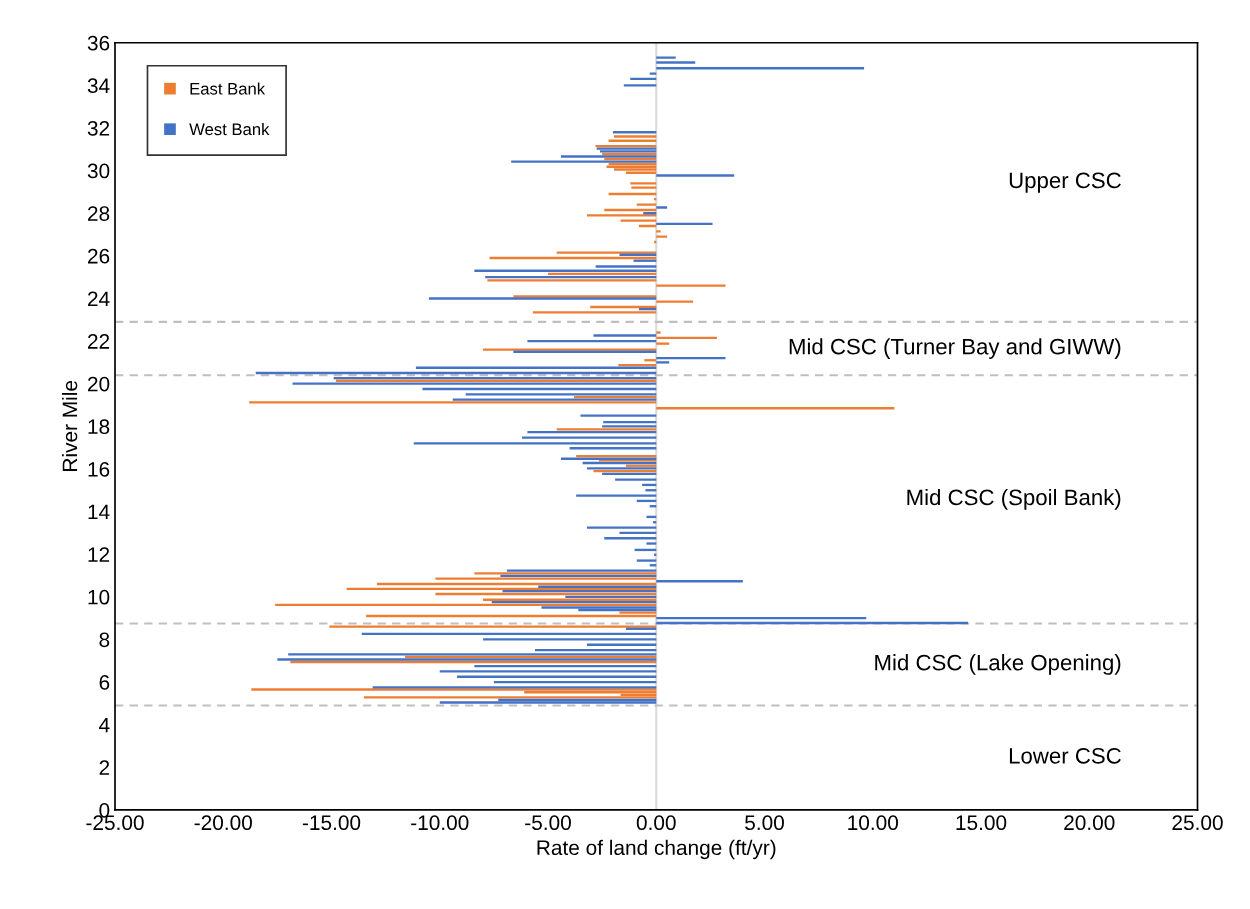 The image size is (1250, 909). What do you see at coordinates (656, 823) in the screenshot?
I see `x-tick-label: 0.00` at bounding box center [656, 823].